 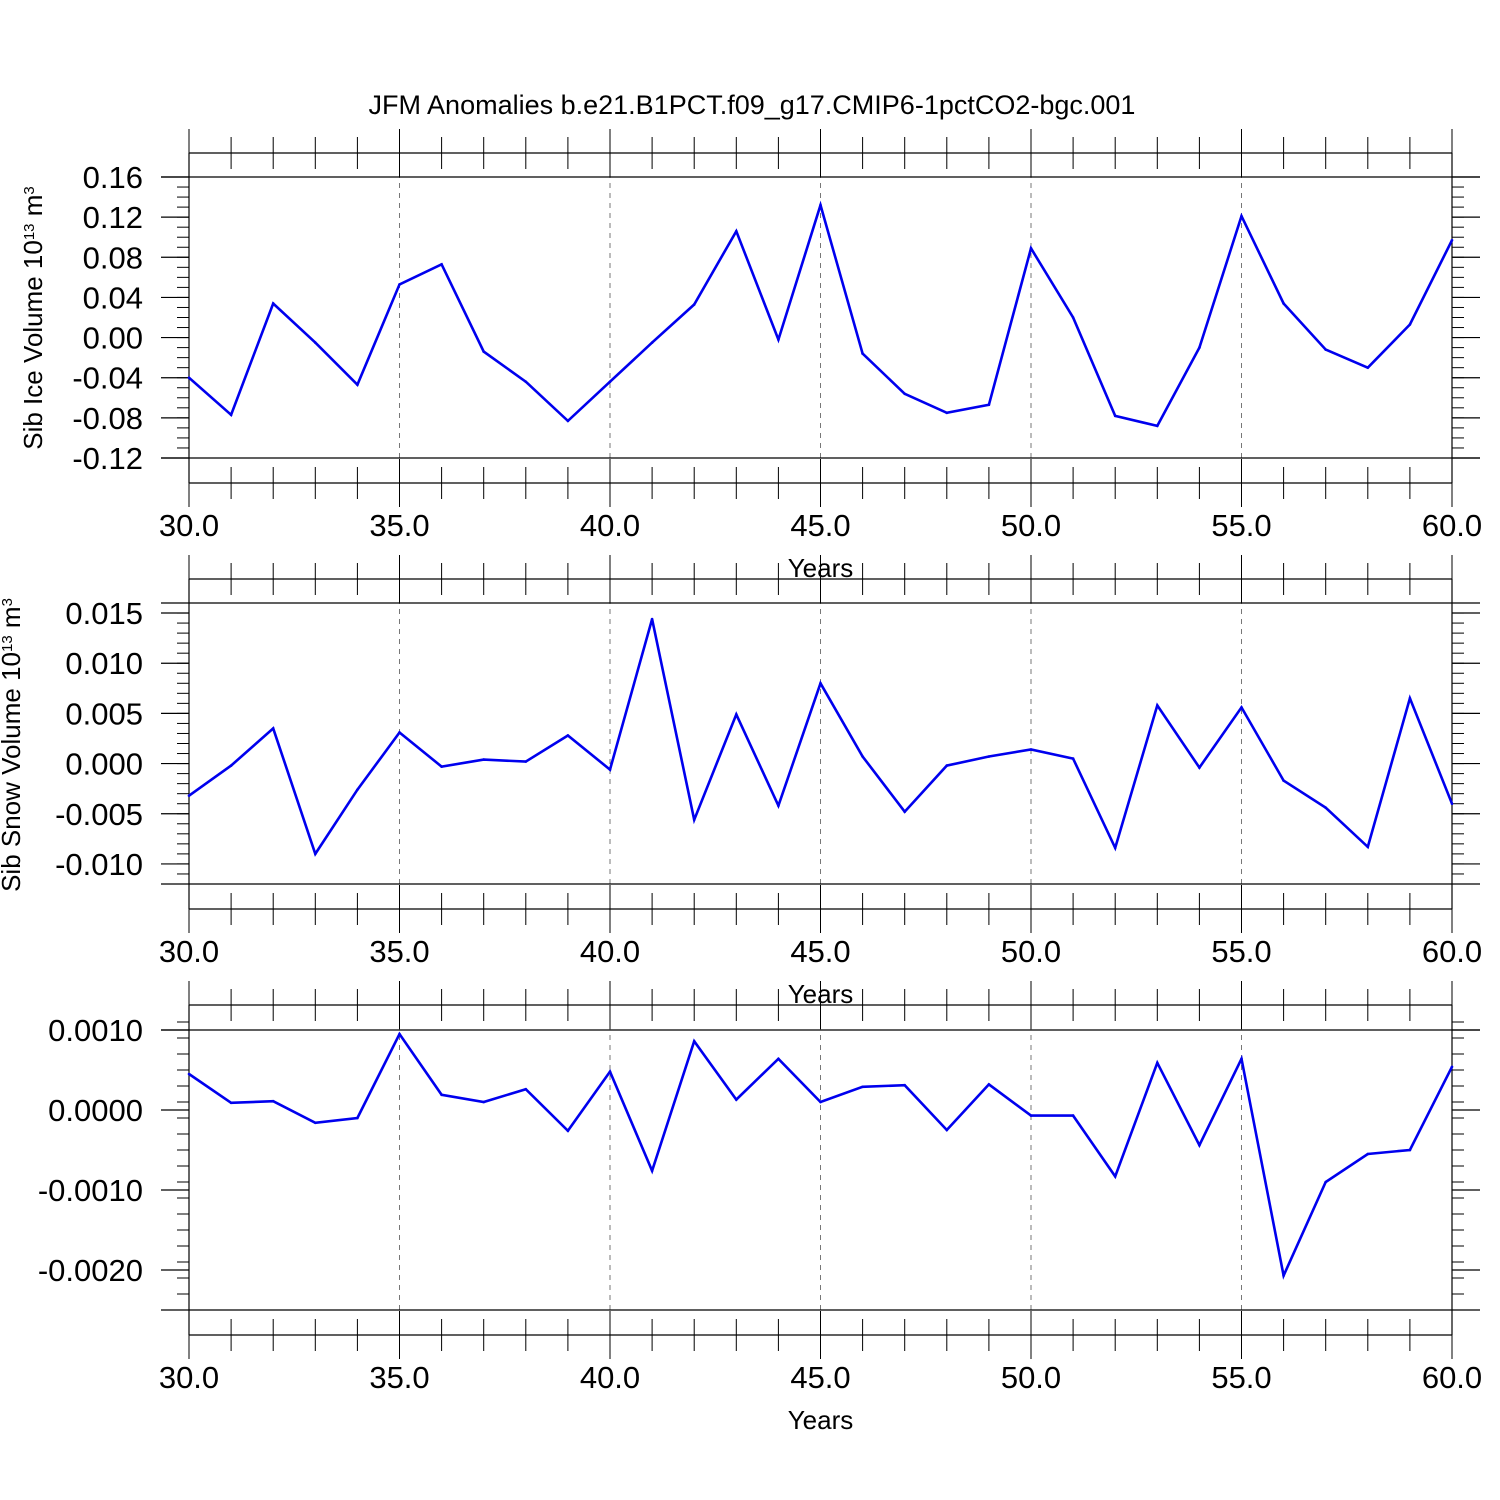 What do you see at coordinates (95, 1030) in the screenshot?
I see `y-tick-label: 0.0010` at bounding box center [95, 1030].